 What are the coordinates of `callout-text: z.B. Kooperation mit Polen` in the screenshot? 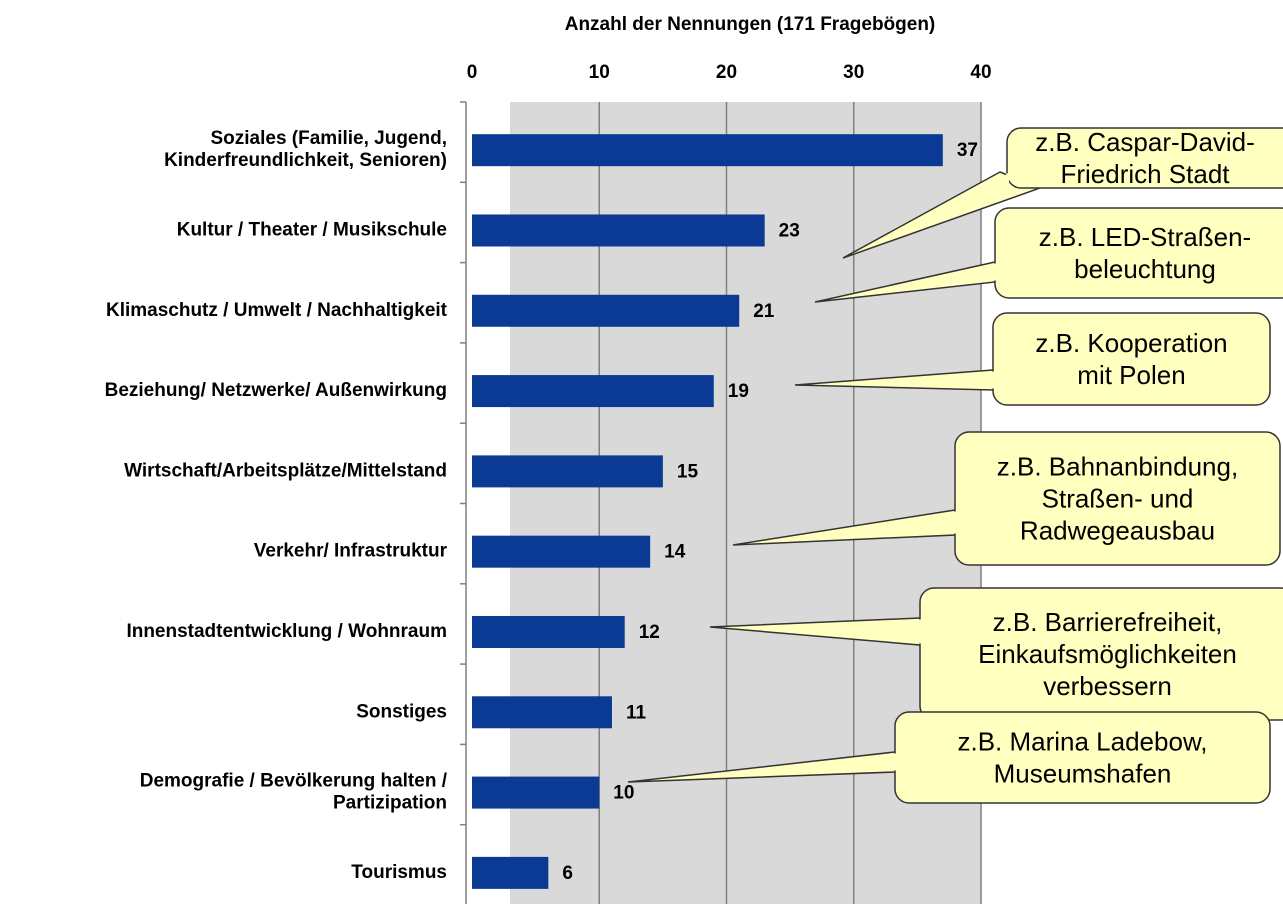 It's located at (1131, 359).